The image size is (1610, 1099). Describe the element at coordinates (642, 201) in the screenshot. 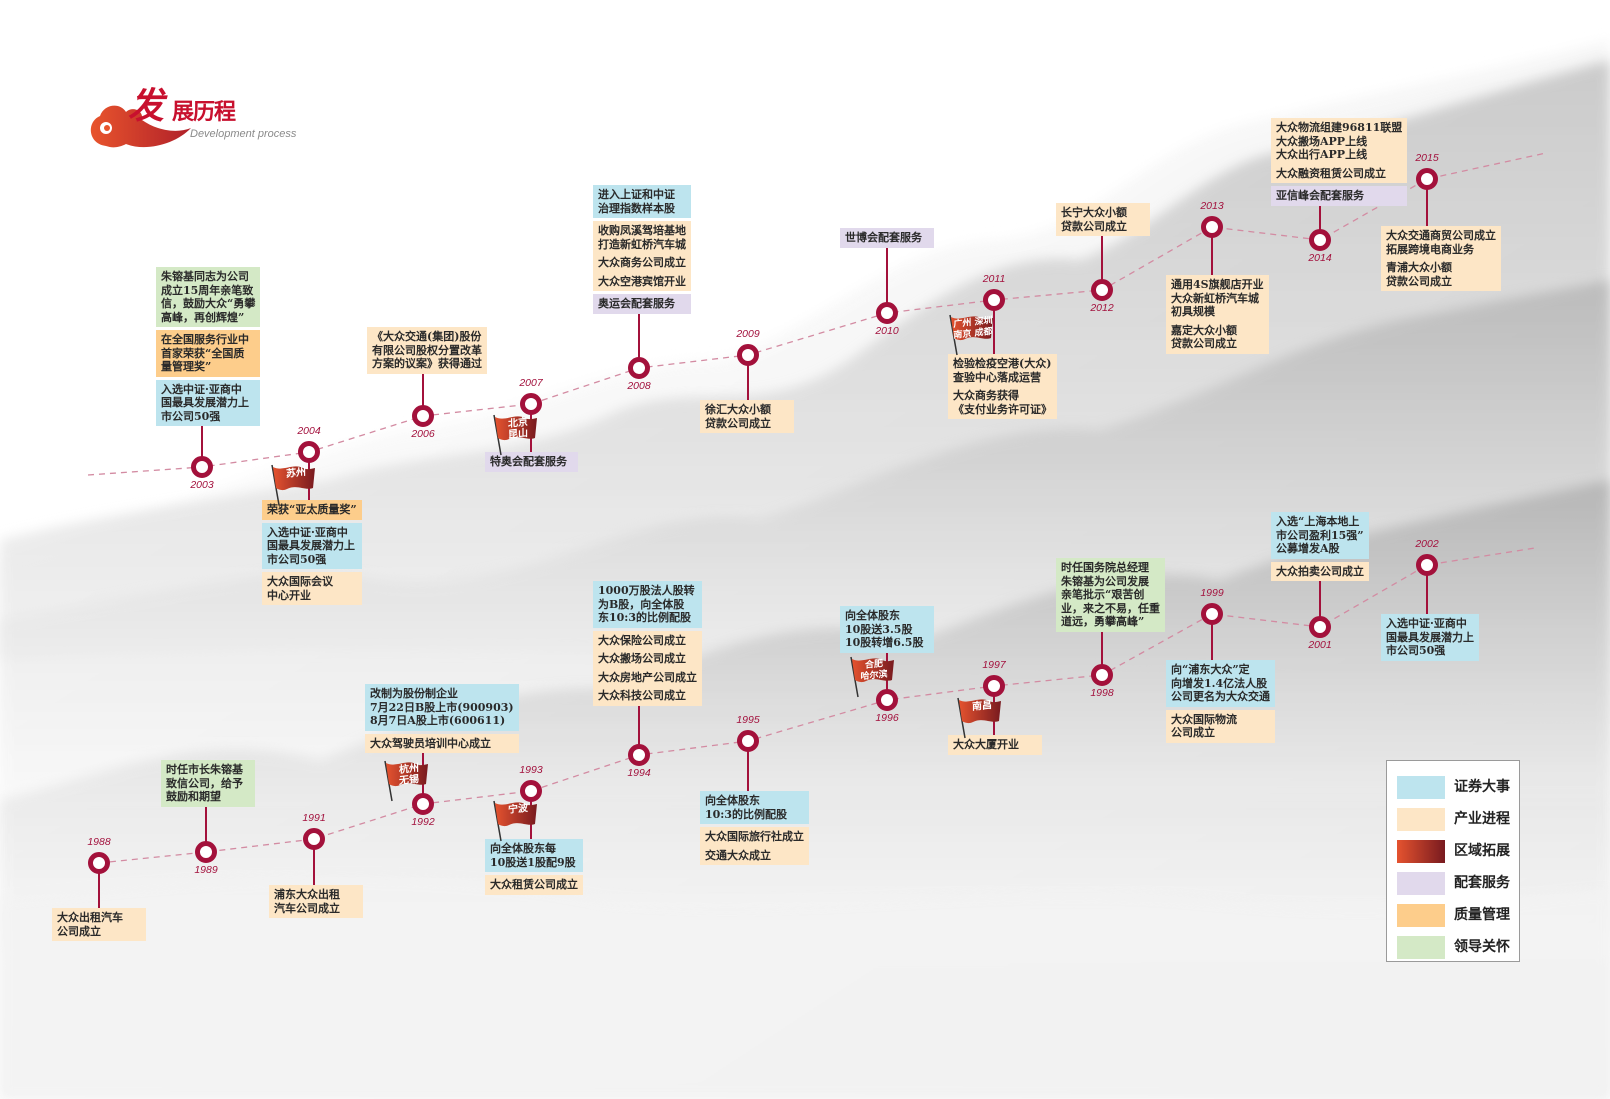

I see `event-item-securities: 进入上证和中证 治理指数样本股` at that location.